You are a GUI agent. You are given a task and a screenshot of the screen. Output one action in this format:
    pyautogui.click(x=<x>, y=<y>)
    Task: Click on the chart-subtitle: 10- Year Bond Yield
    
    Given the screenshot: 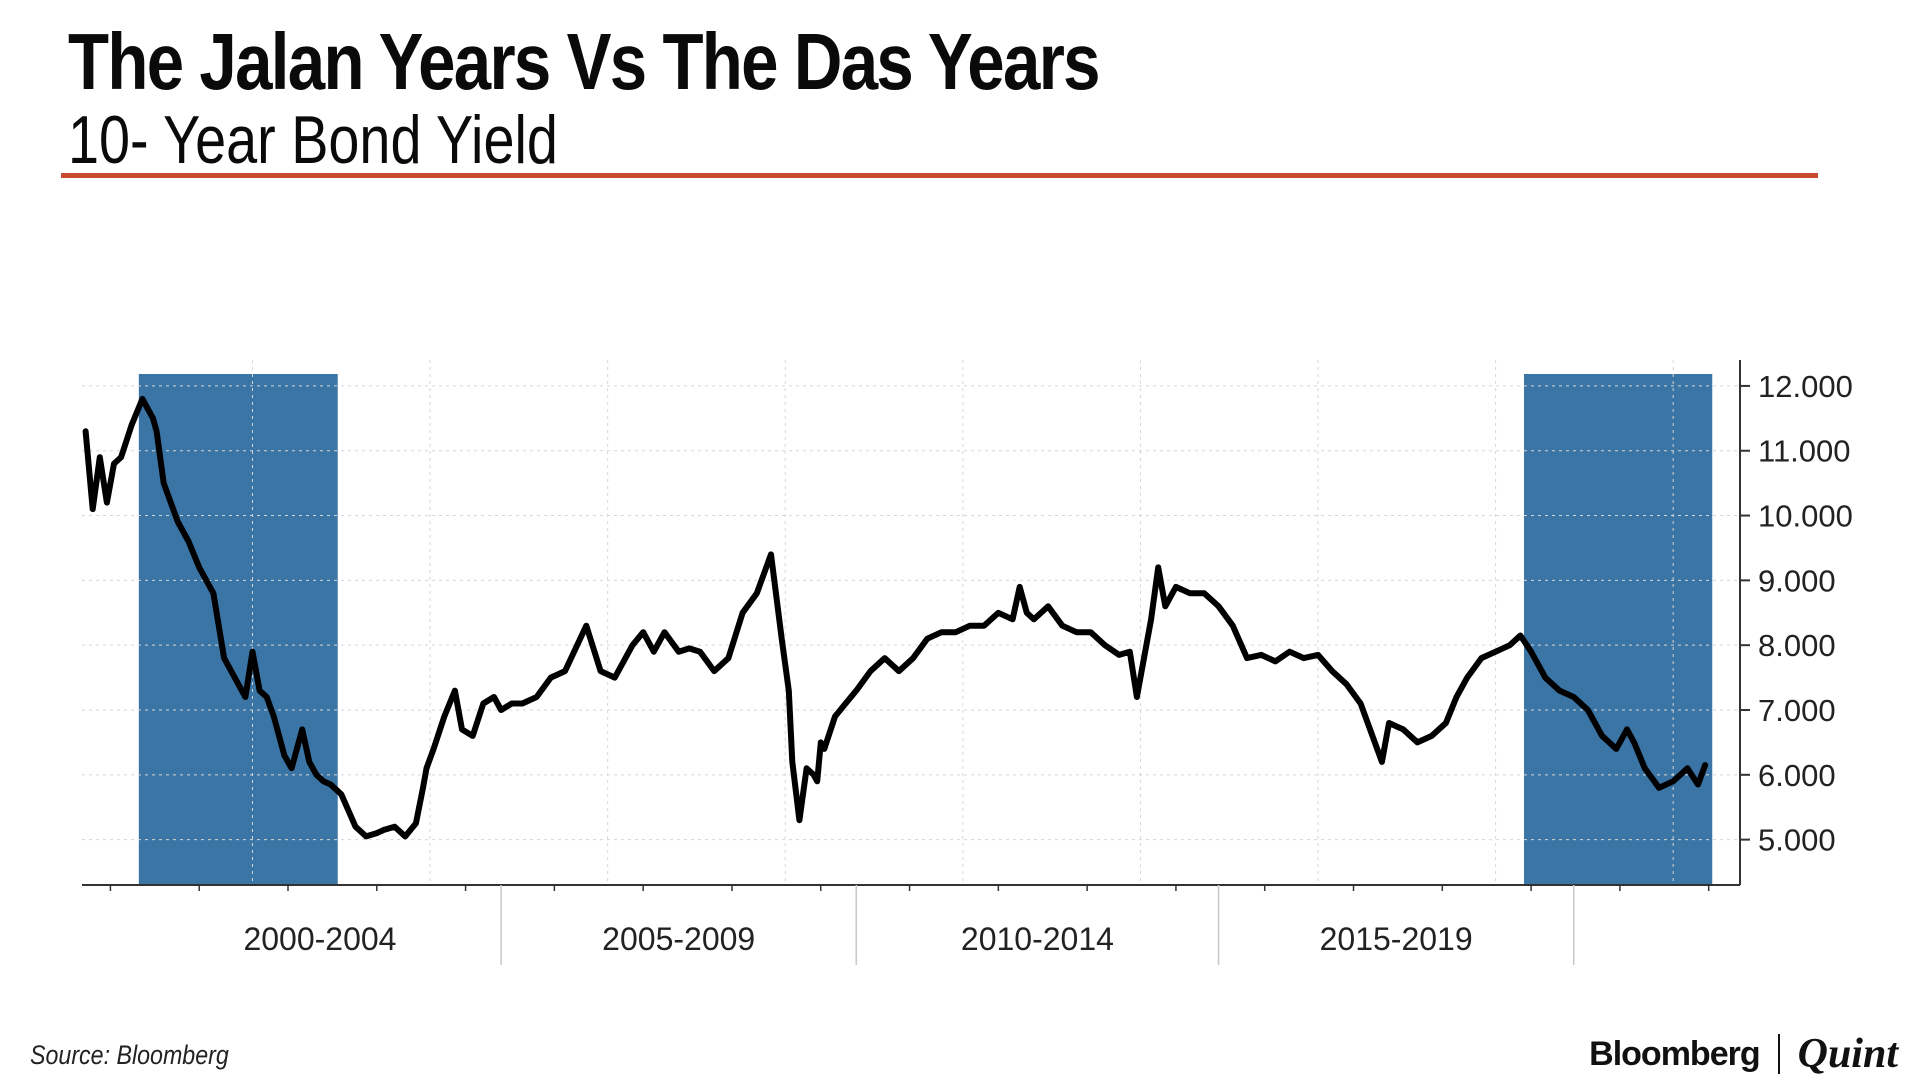 What is the action you would take?
    pyautogui.click(x=313, y=140)
    